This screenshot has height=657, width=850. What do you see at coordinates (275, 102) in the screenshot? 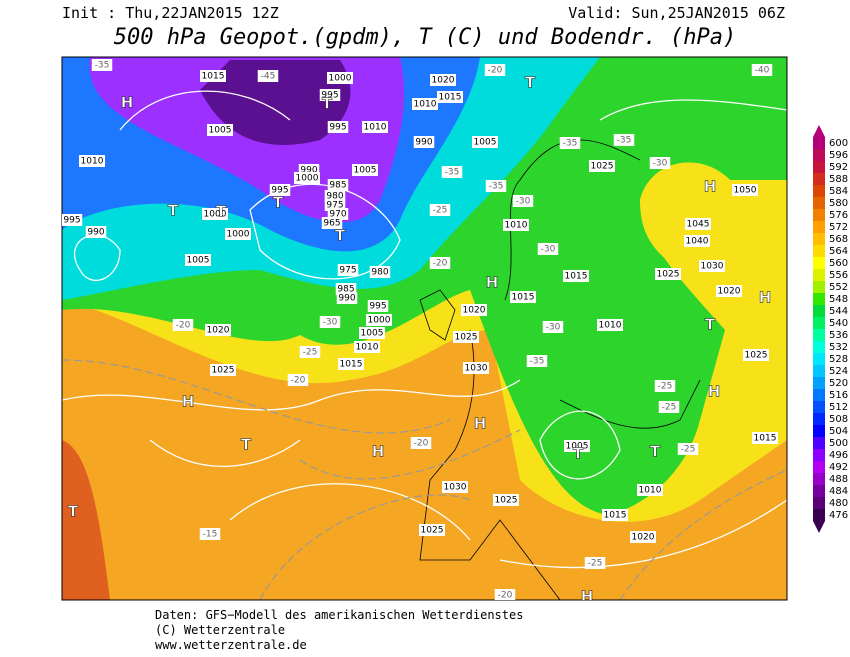
I see `field-dark-purple` at bounding box center [275, 102].